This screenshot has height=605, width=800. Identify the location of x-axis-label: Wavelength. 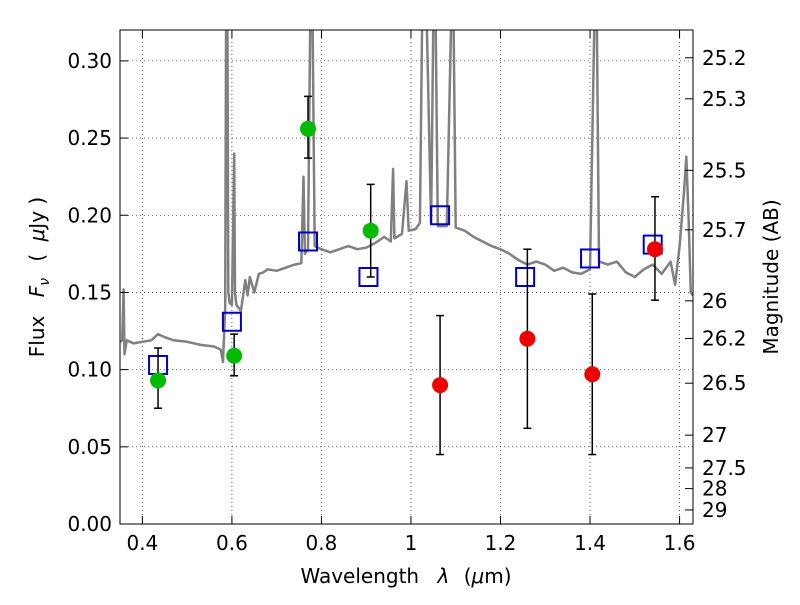
(359, 576).